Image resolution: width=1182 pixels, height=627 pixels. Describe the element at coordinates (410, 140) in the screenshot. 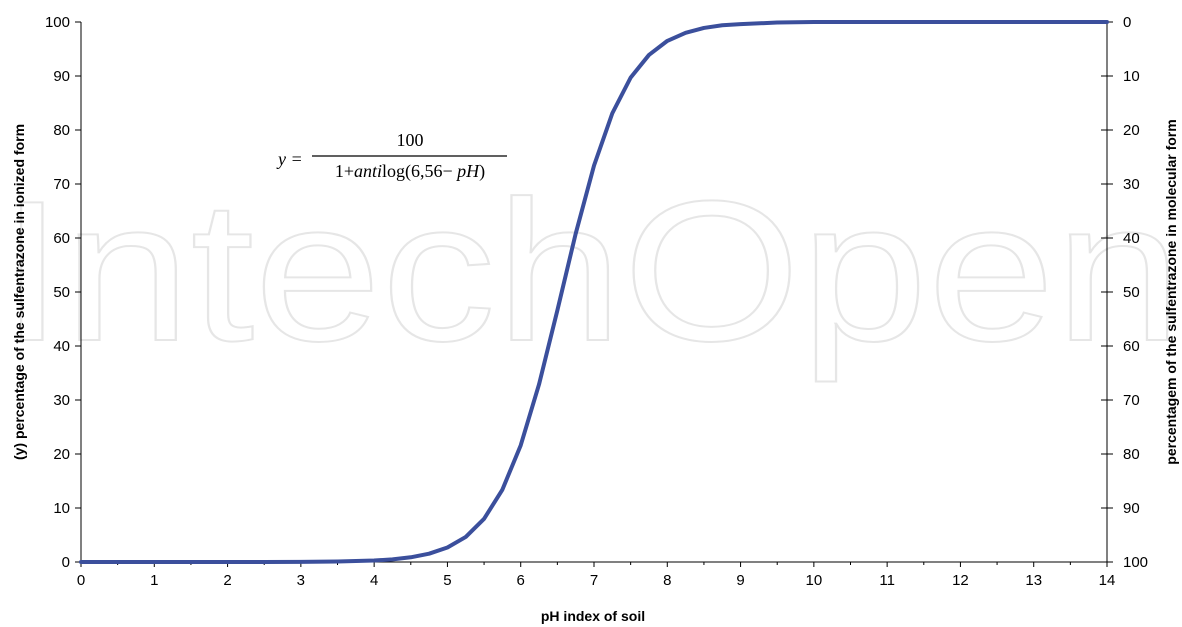

I see `formula-numerator: 100` at that location.